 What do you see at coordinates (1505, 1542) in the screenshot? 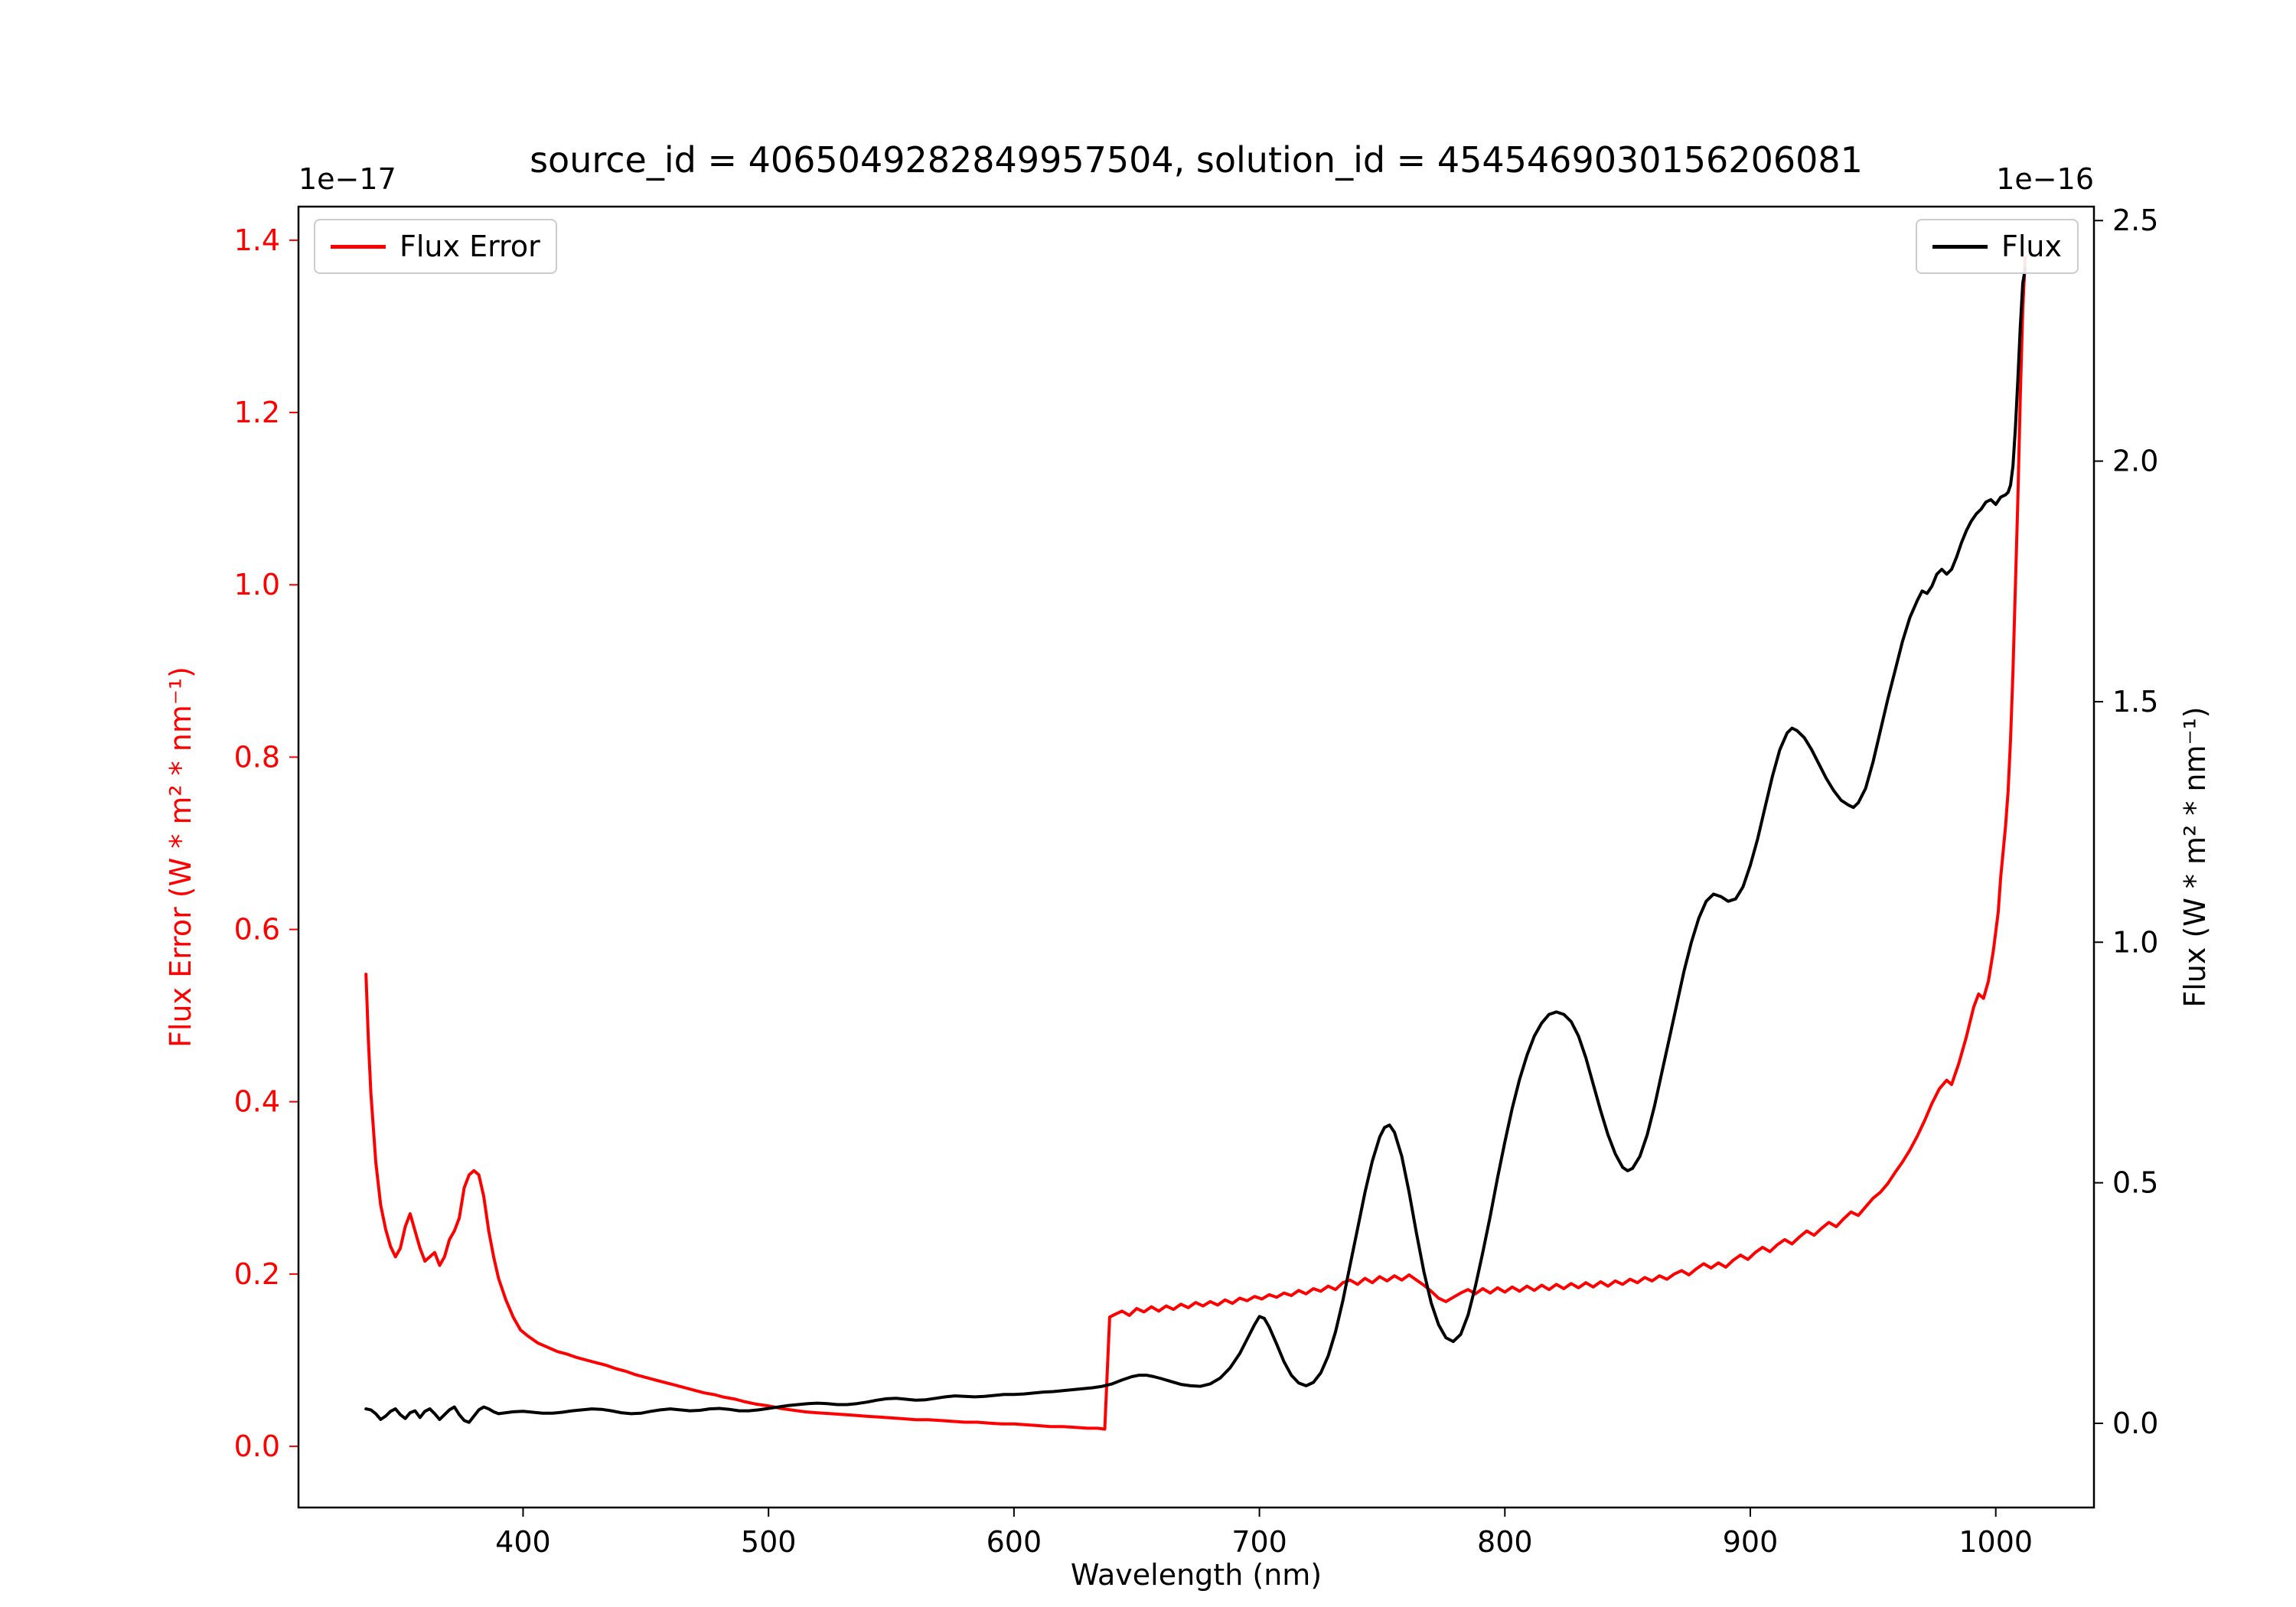
I see `x-tick-label: 800` at bounding box center [1505, 1542].